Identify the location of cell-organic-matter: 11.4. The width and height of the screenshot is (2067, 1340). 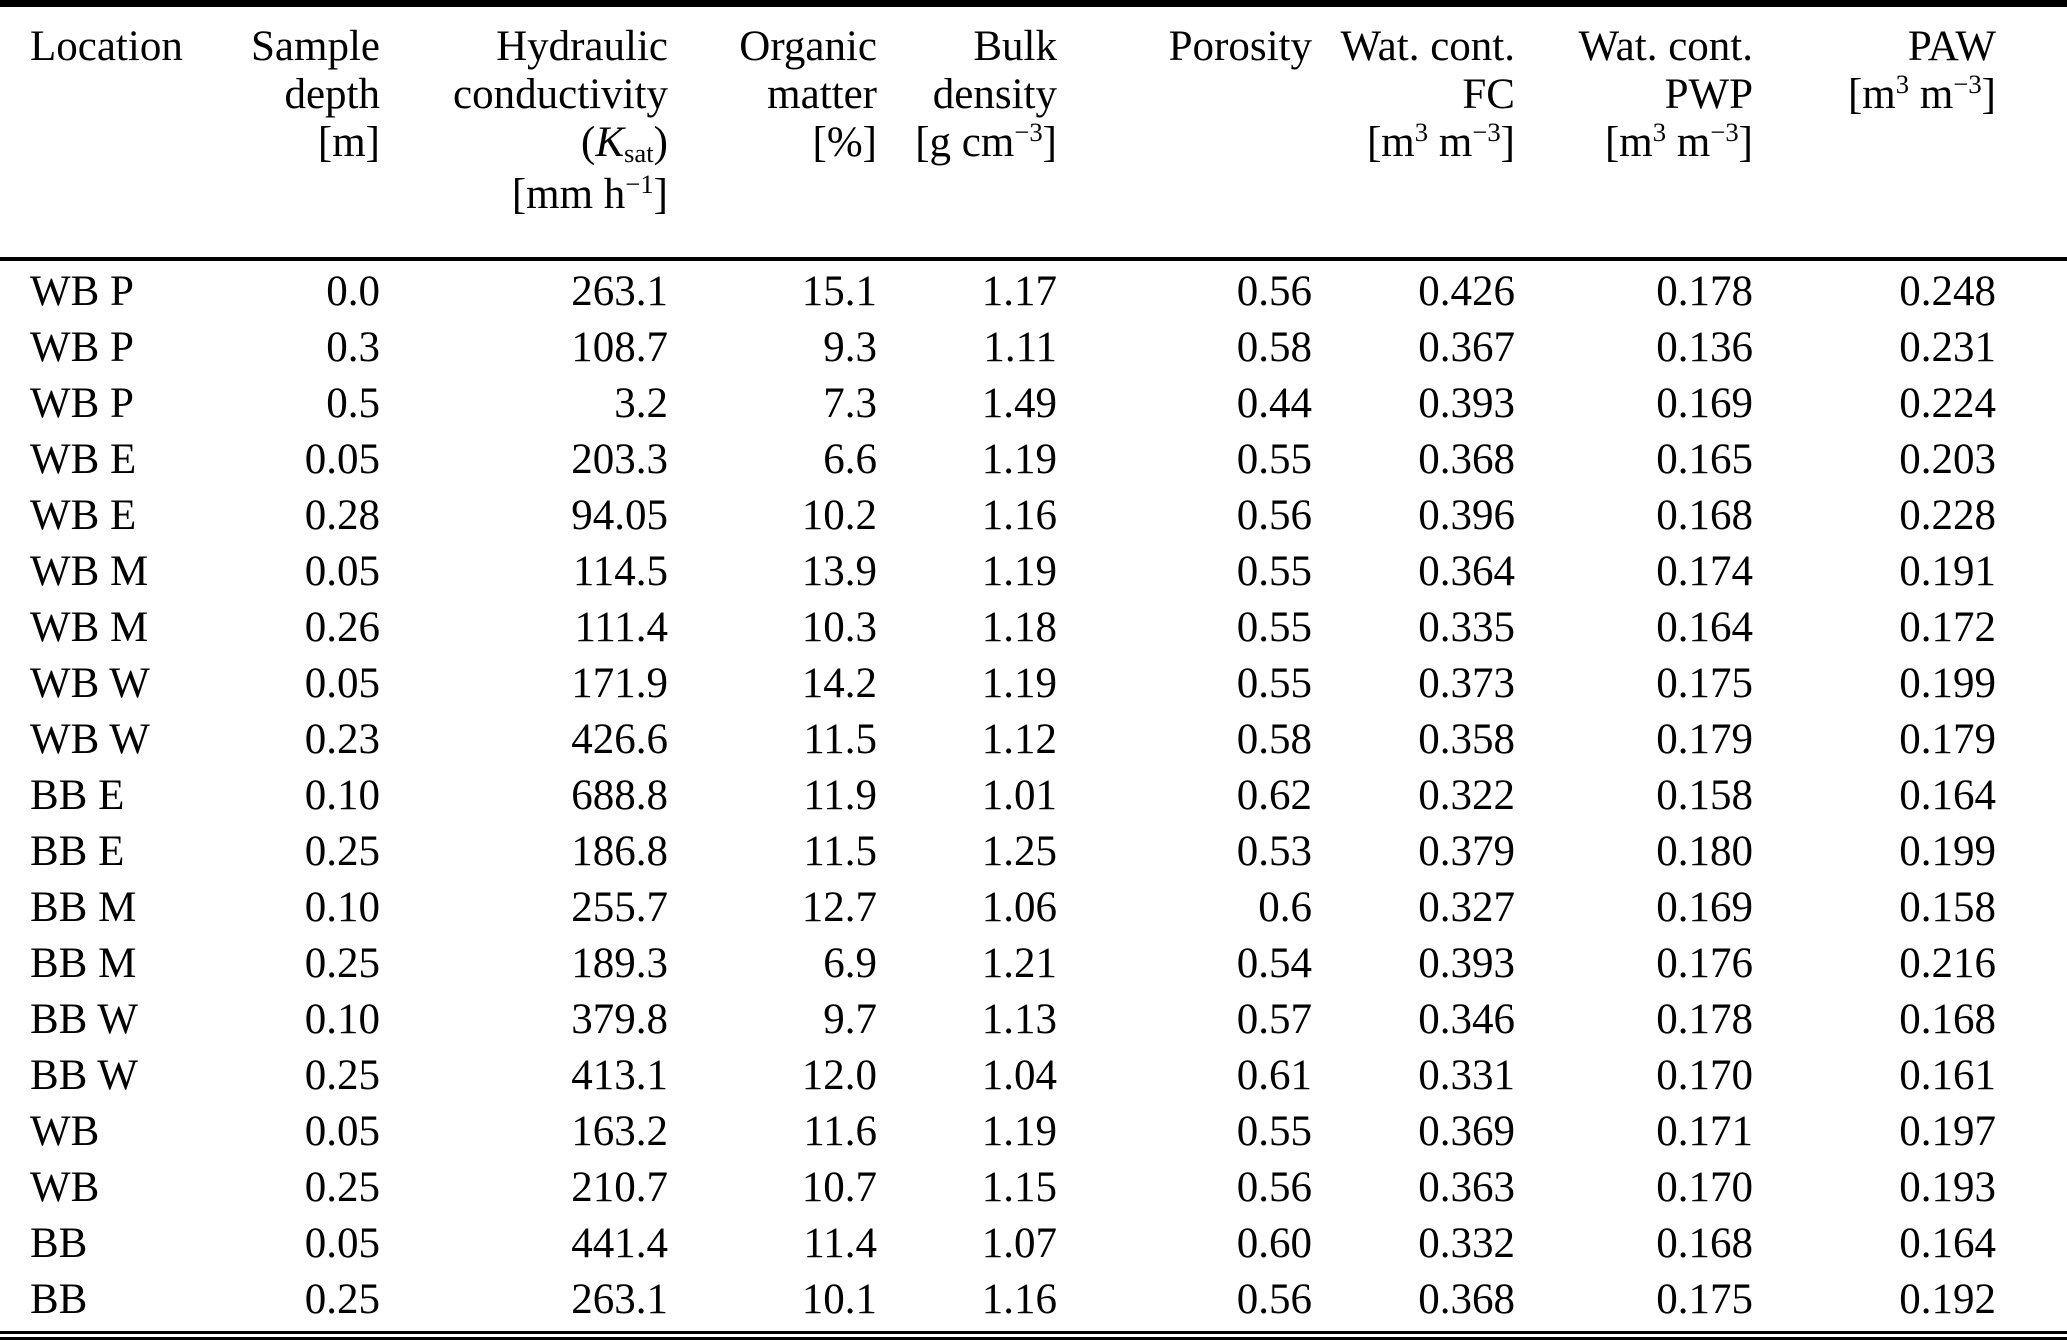
(840, 1243).